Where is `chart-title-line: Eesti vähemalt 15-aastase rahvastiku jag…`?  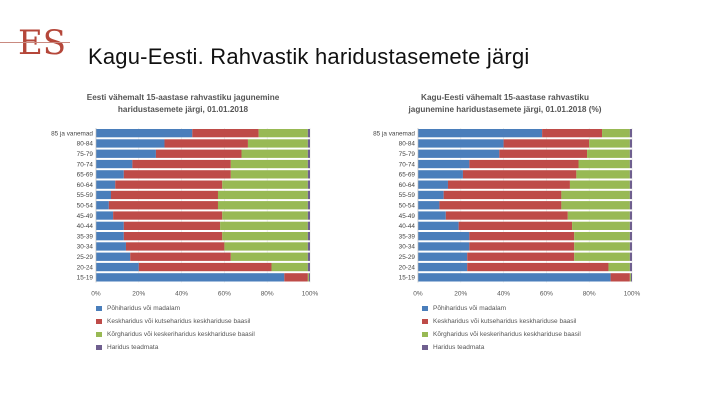 chart-title-line: Eesti vähemalt 15-aastase rahvastiku jag… is located at coordinates (183, 97).